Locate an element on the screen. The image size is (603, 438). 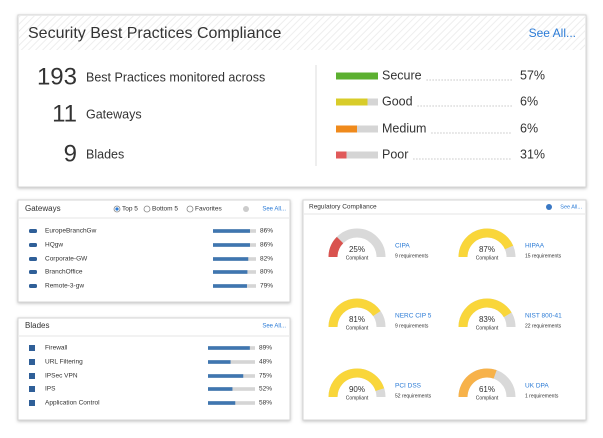
row-percent: 52% is located at coordinates (265, 389).